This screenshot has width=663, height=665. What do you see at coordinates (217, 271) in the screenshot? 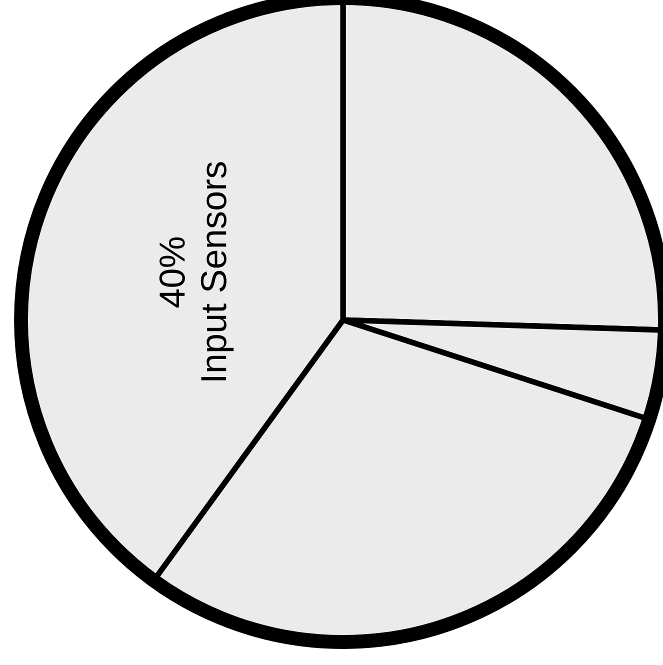
I see `slice-label: Input Sensors` at bounding box center [217, 271].